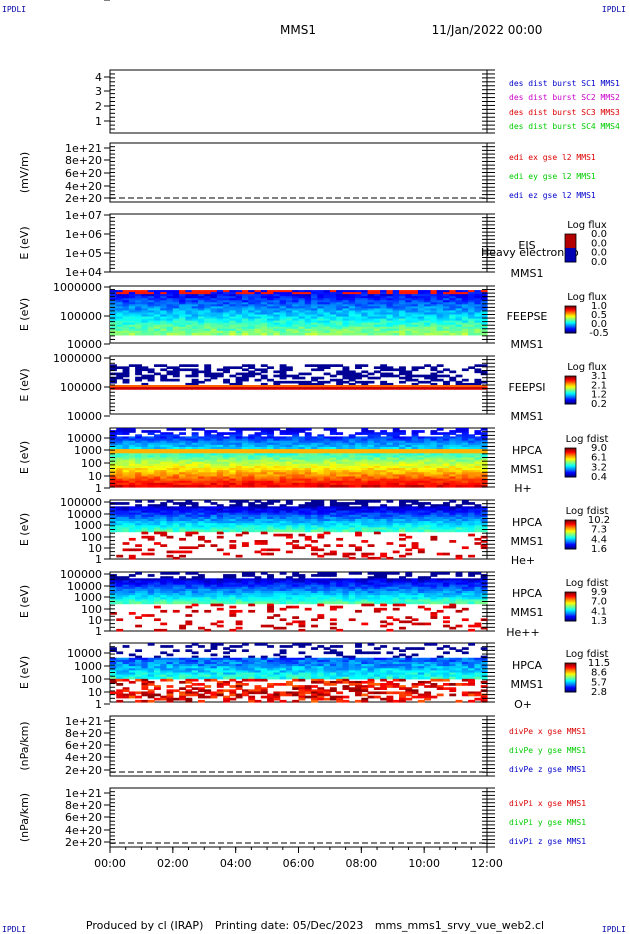 This screenshot has height=934, width=630. I want to click on colorbar-tick-label: 0.5, so click(599, 315).